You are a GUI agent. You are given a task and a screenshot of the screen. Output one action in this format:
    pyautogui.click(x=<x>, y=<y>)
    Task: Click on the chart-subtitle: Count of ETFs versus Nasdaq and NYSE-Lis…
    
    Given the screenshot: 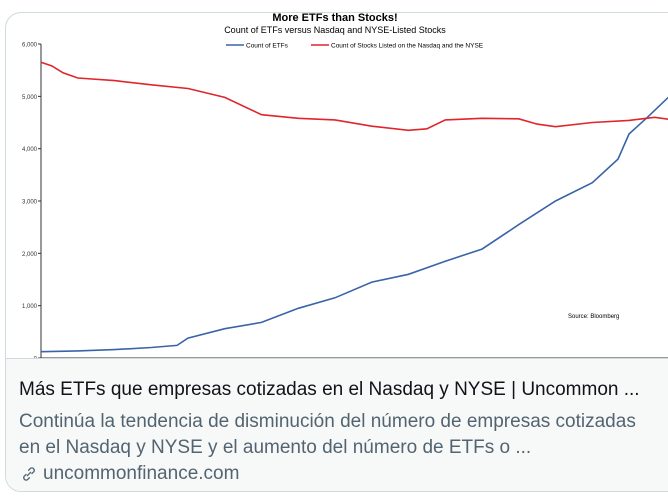 What is the action you would take?
    pyautogui.click(x=335, y=30)
    